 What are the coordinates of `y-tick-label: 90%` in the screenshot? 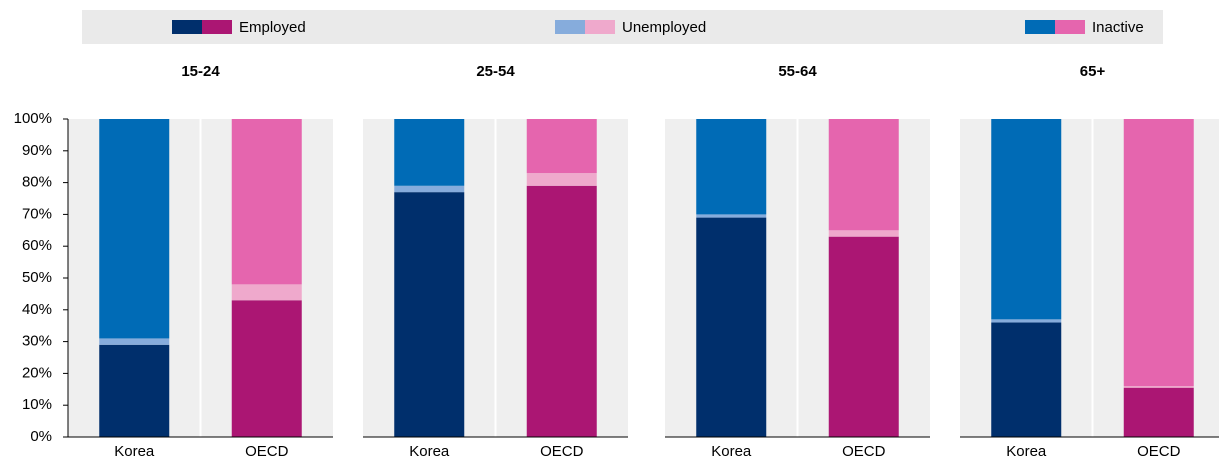 It's located at (37, 150).